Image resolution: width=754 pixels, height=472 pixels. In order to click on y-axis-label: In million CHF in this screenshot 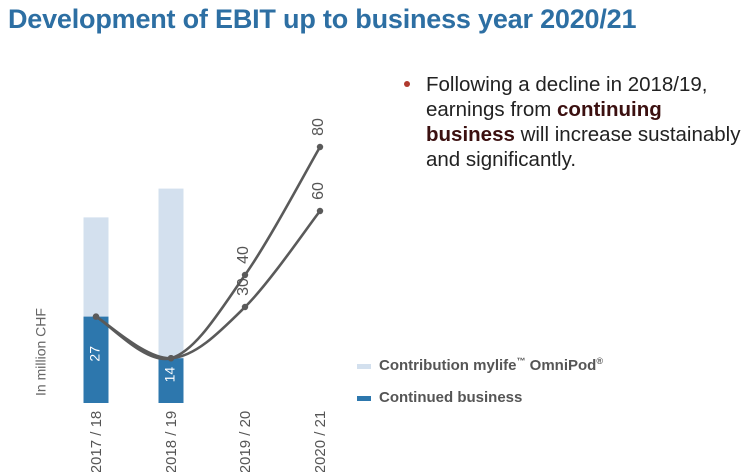, I will do `click(41, 352)`.